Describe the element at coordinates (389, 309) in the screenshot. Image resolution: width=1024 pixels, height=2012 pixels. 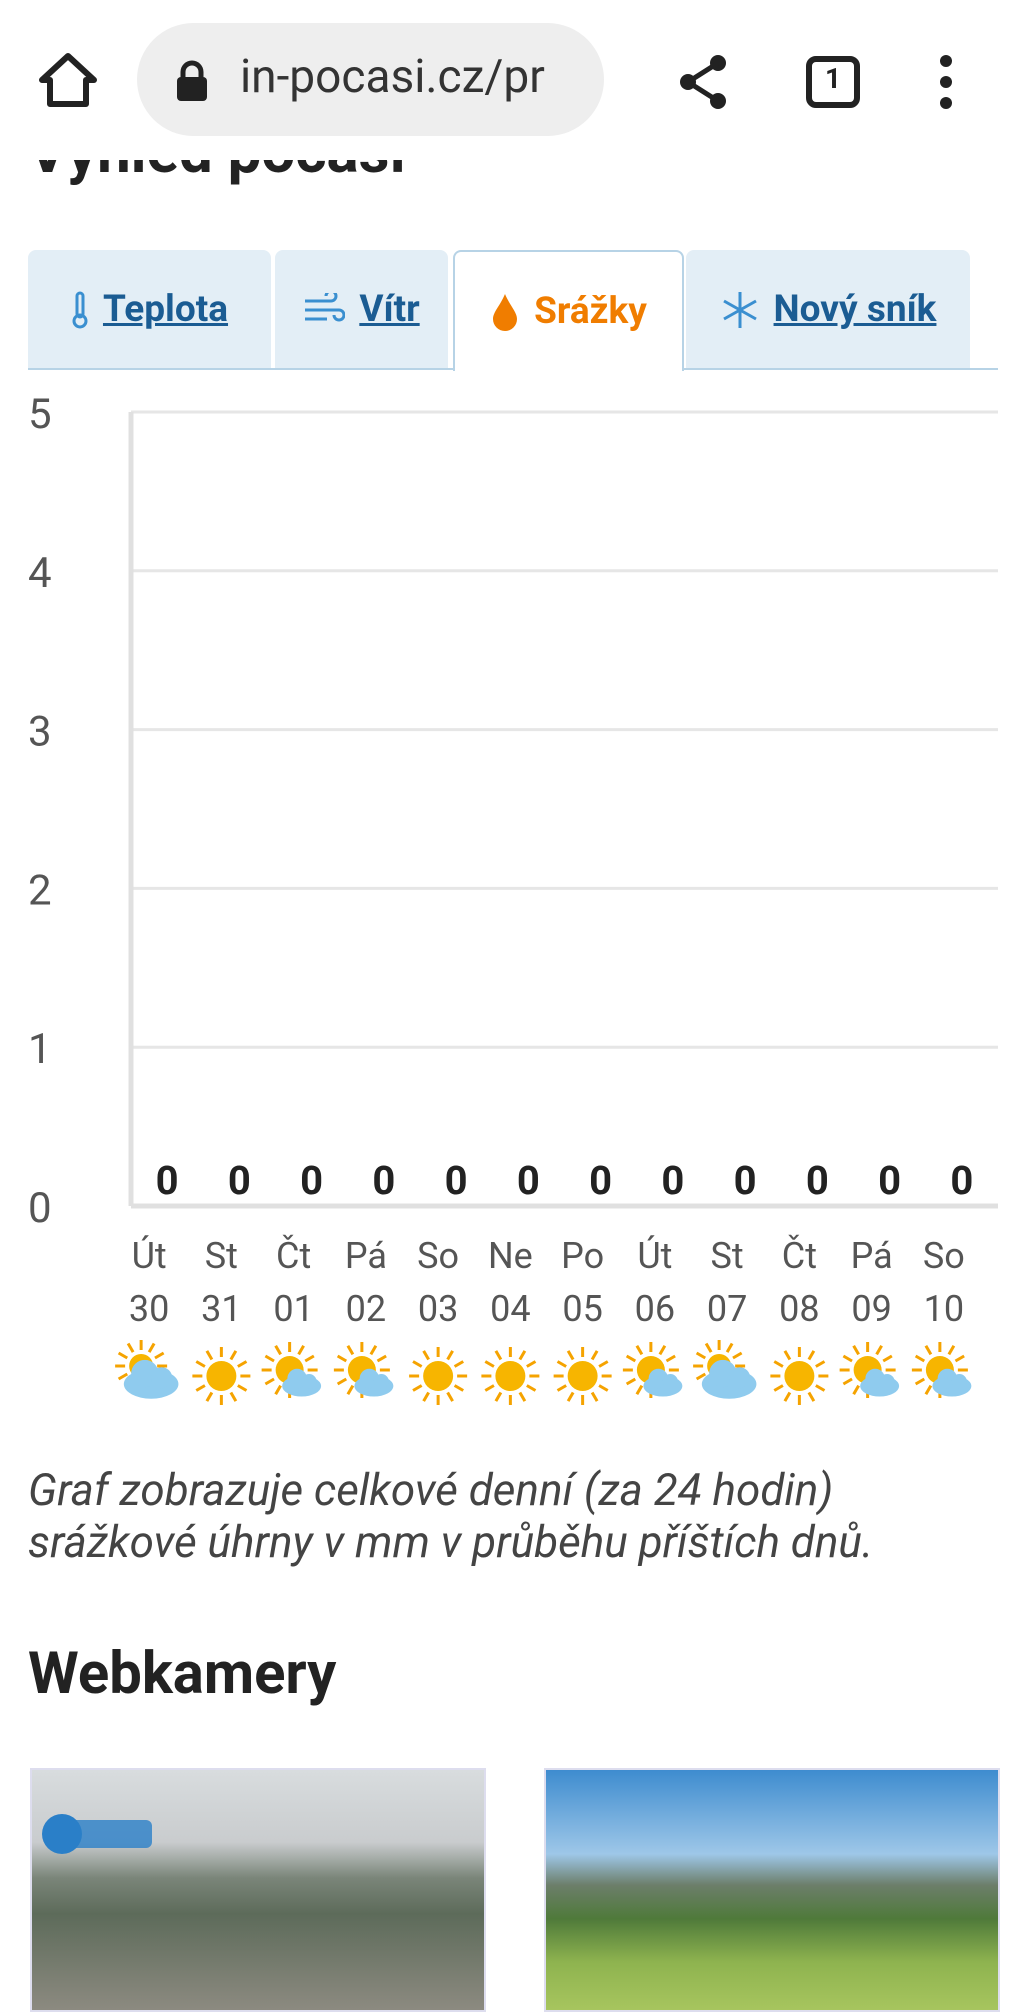
I see `tab-label: Vítr` at that location.